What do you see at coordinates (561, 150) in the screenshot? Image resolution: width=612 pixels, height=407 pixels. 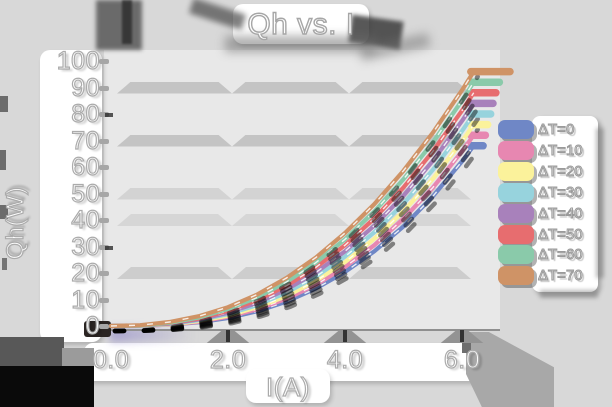 I see `legend-label: ΔT=10` at bounding box center [561, 150].